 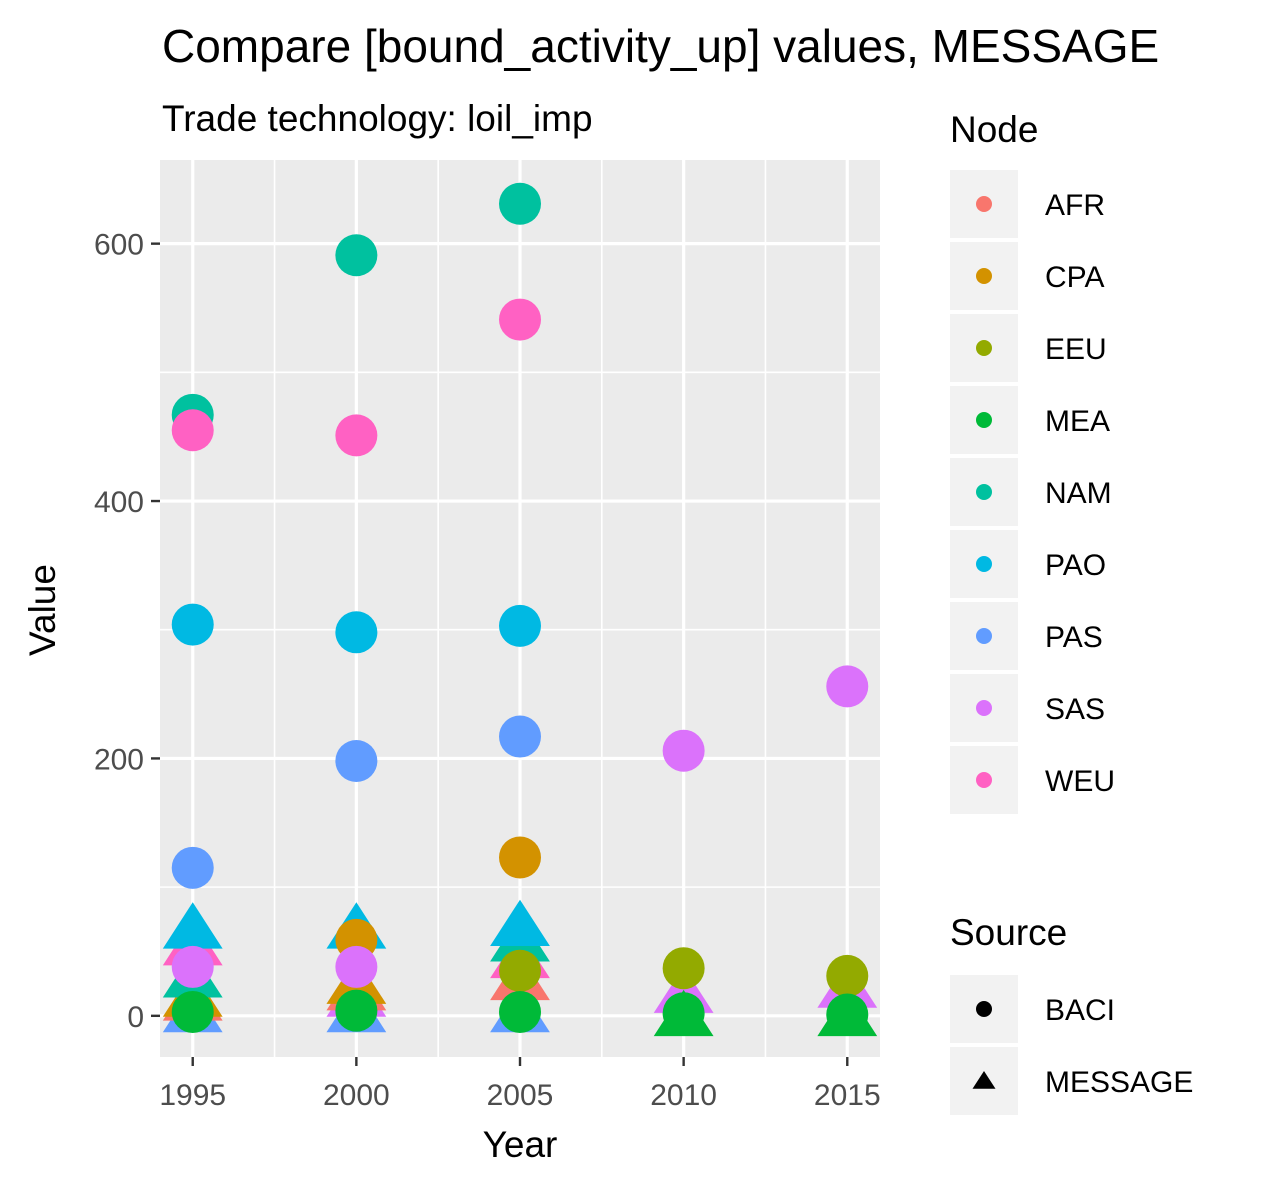 I want to click on x-axis-tick-labels: 1995 2000 2005 2010 2015, so click(x=519, y=1095).